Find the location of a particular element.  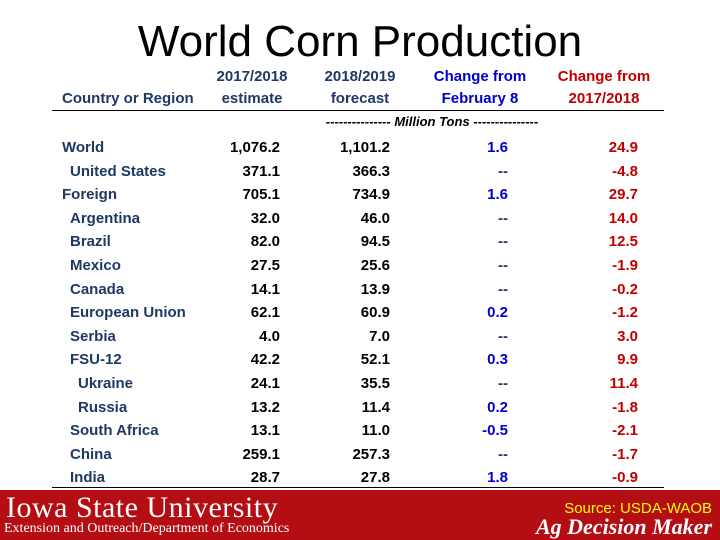

table-row: European Union 62.1 60.9 0.2 -1.2 is located at coordinates (358, 313).